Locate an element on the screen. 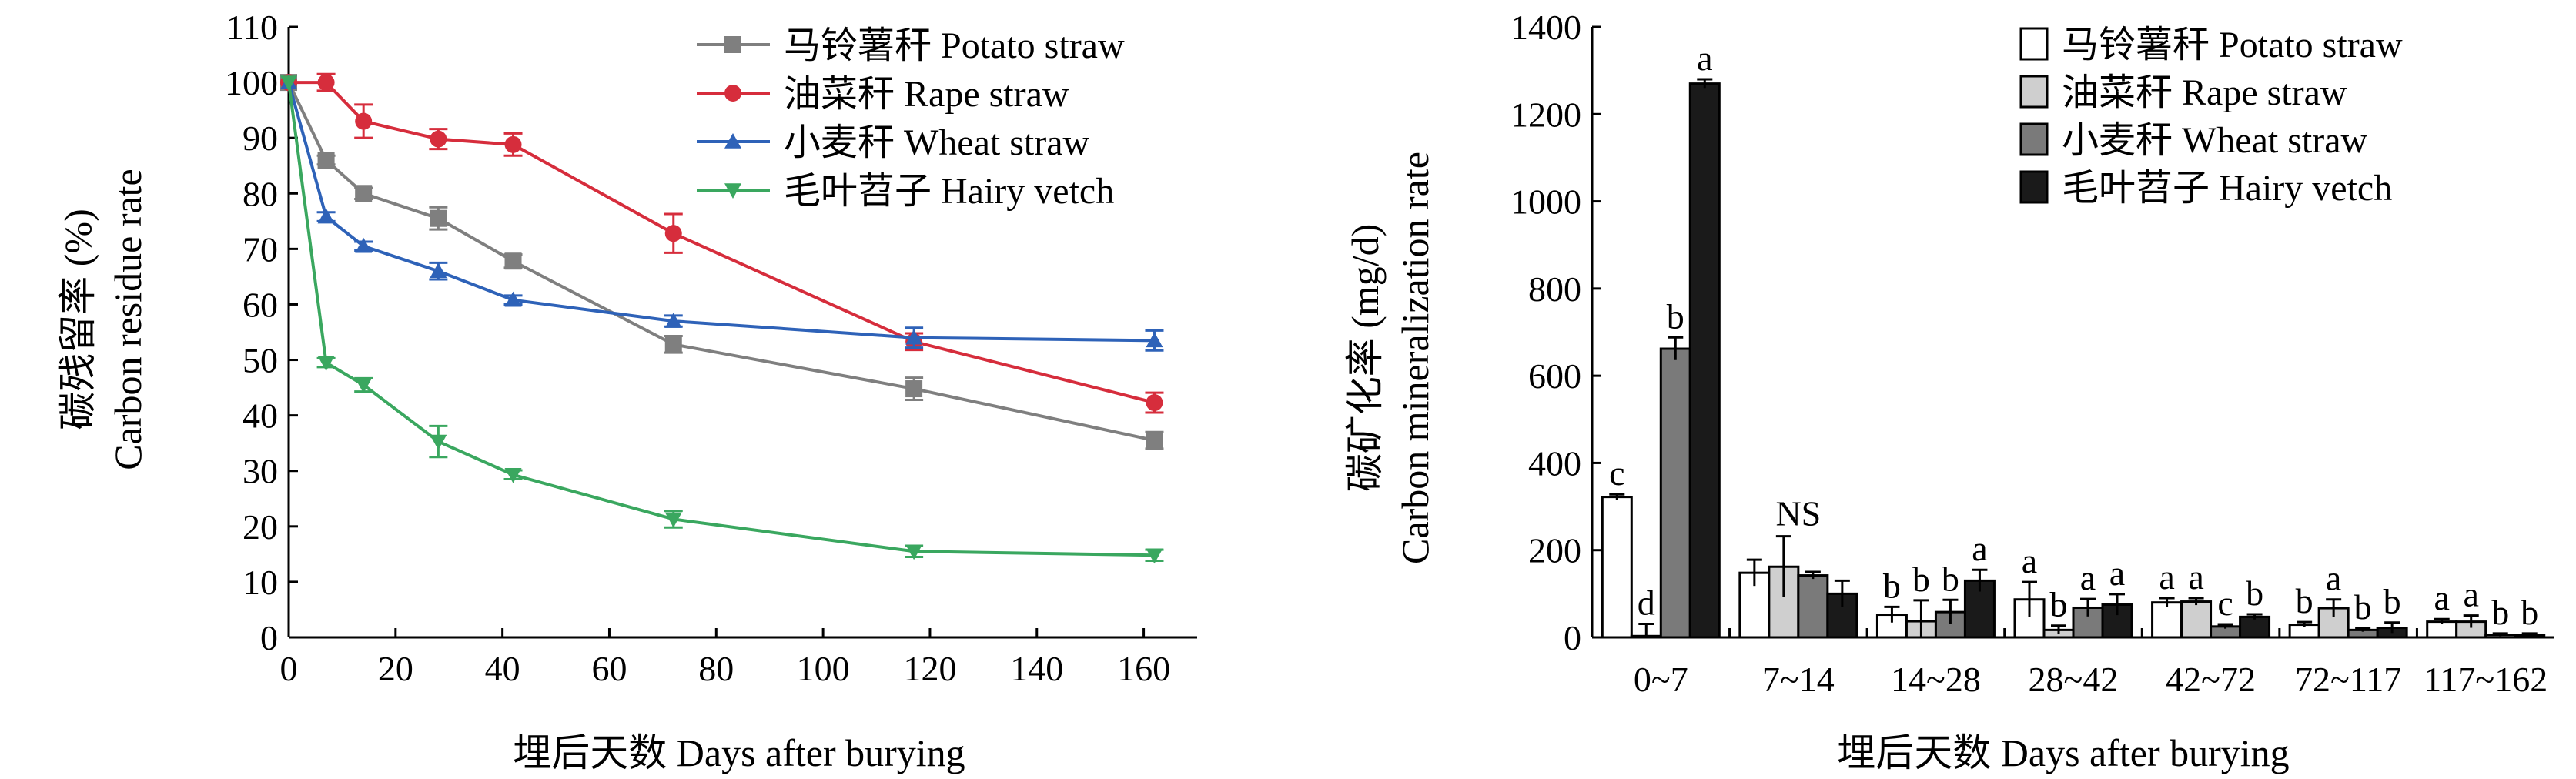 Image resolution: width=2576 pixels, height=779 pixels. right-x-tick-label: 117~162 is located at coordinates (2486, 679).